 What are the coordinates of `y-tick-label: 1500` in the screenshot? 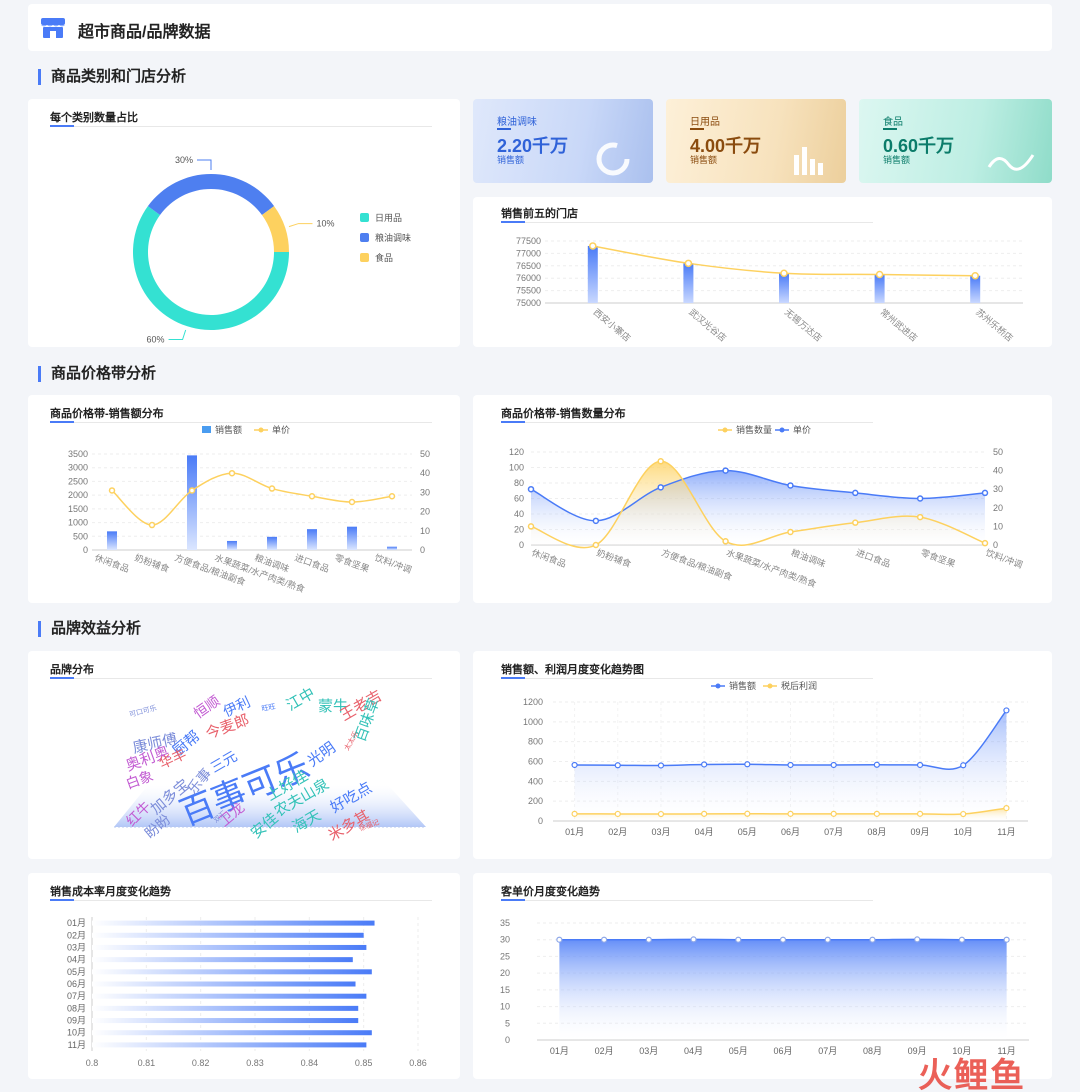 It's located at (78, 509).